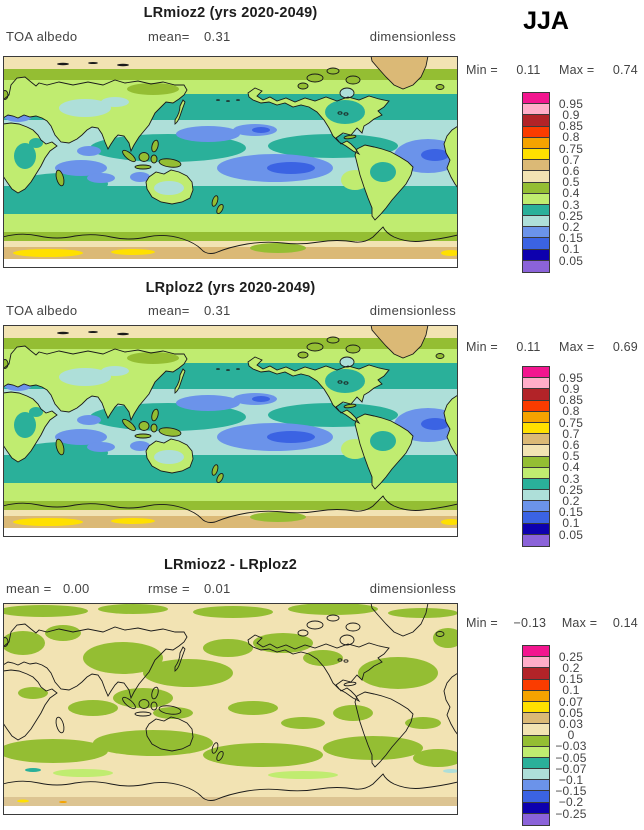 This screenshot has height=830, width=644. I want to click on colorbar-tick-label: 0.4, so click(571, 193).